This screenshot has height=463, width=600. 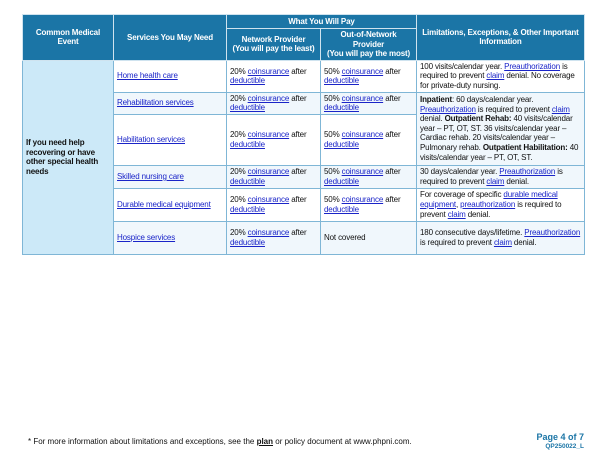 What do you see at coordinates (273, 39) in the screenshot?
I see `header-network-label: Network Provider` at bounding box center [273, 39].